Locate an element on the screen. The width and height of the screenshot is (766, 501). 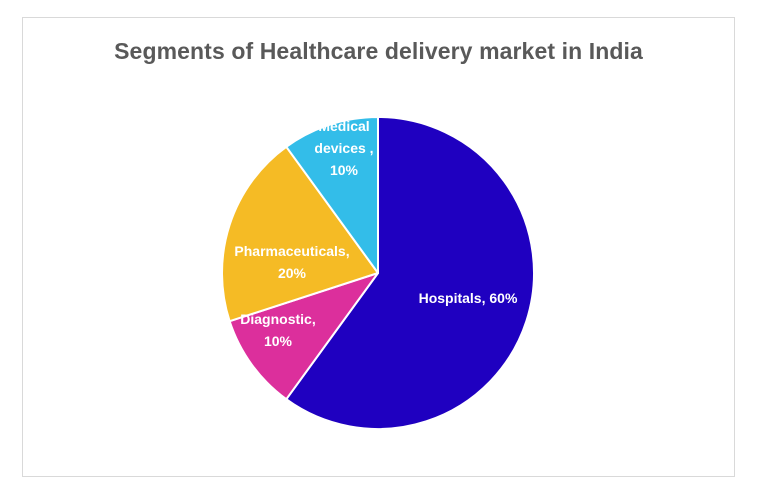
data-label-hospitals: Hospitals, 60% is located at coordinates (468, 298).